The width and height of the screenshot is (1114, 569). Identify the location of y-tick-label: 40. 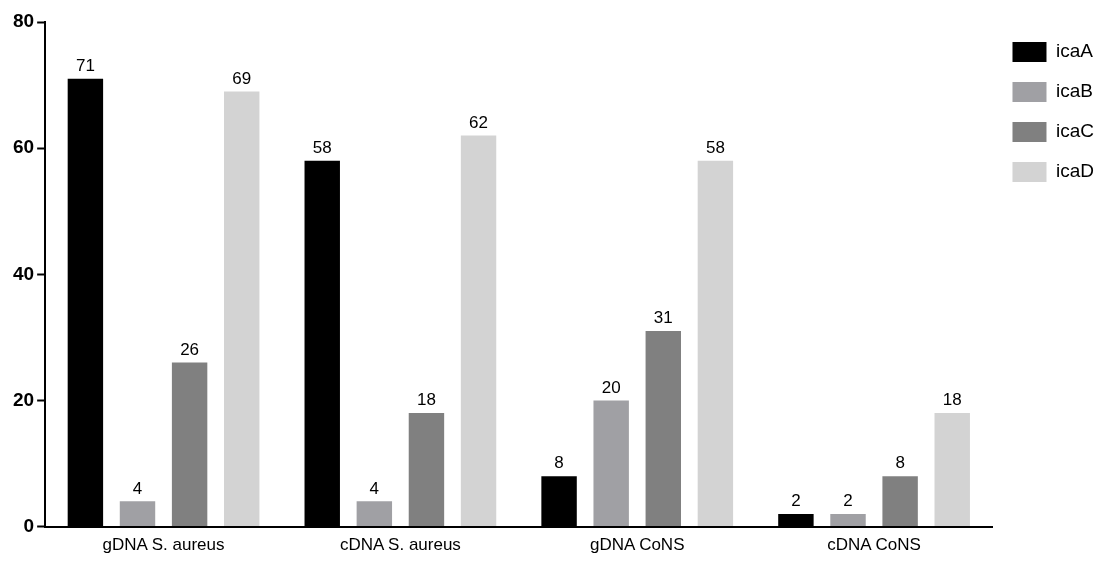
(23, 273).